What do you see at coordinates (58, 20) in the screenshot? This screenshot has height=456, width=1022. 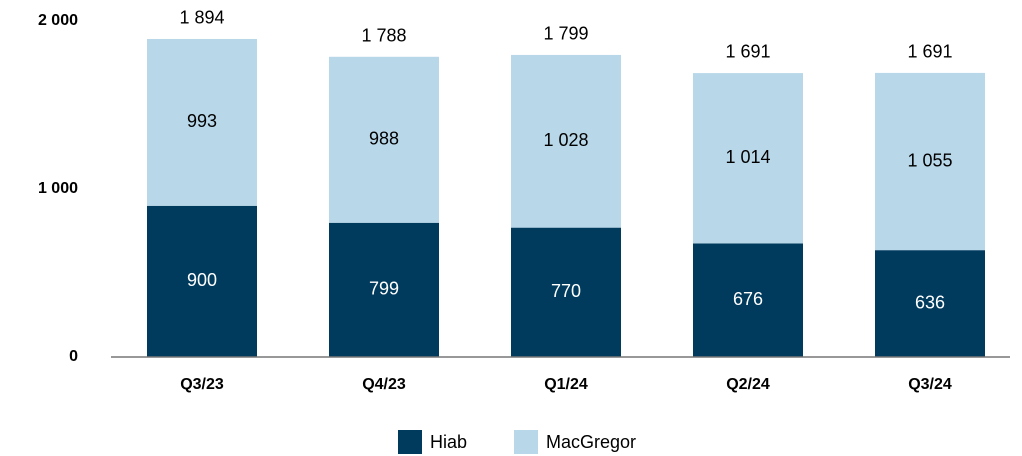 I see `y-tick-label: 2 000` at bounding box center [58, 20].